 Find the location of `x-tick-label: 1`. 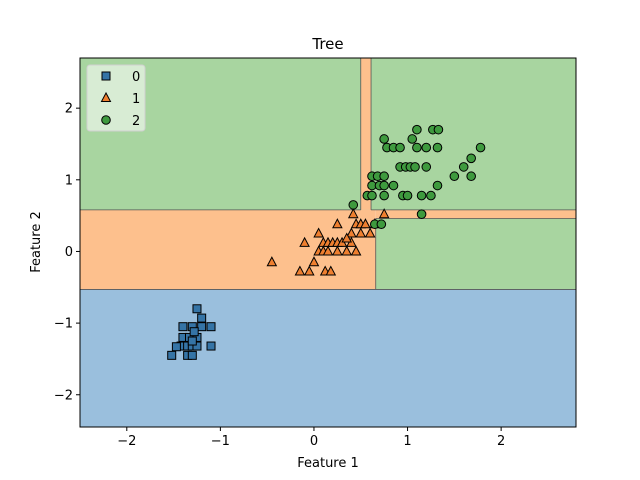

x-tick-label: 1 is located at coordinates (407, 441).